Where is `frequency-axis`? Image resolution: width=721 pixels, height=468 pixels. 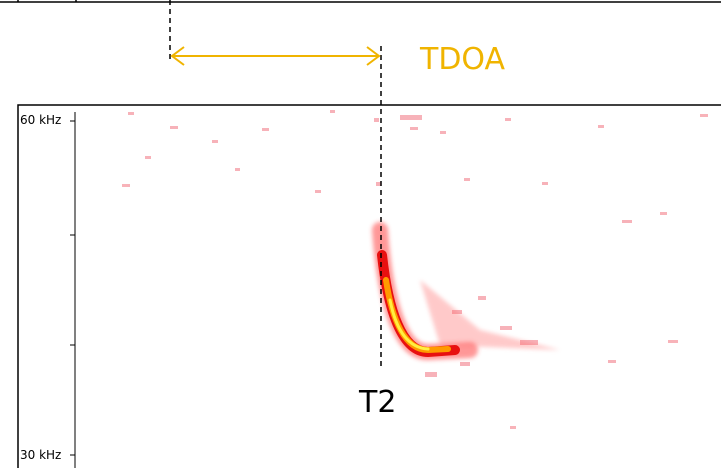 frequency-axis is located at coordinates (73, 290).